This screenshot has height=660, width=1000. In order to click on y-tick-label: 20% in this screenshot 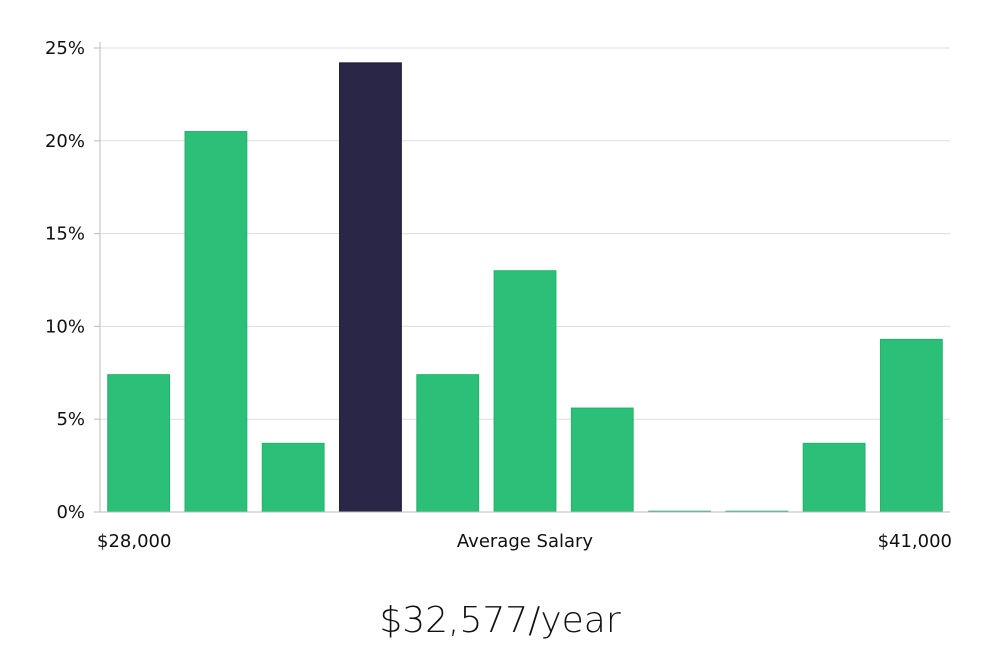, I will do `click(65, 141)`.